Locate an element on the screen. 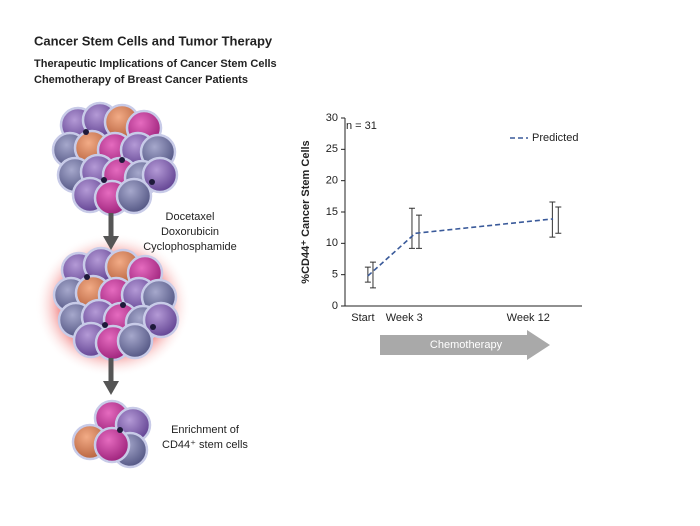 The width and height of the screenshot is (700, 526). drug-label: Doxorubicin is located at coordinates (190, 232).